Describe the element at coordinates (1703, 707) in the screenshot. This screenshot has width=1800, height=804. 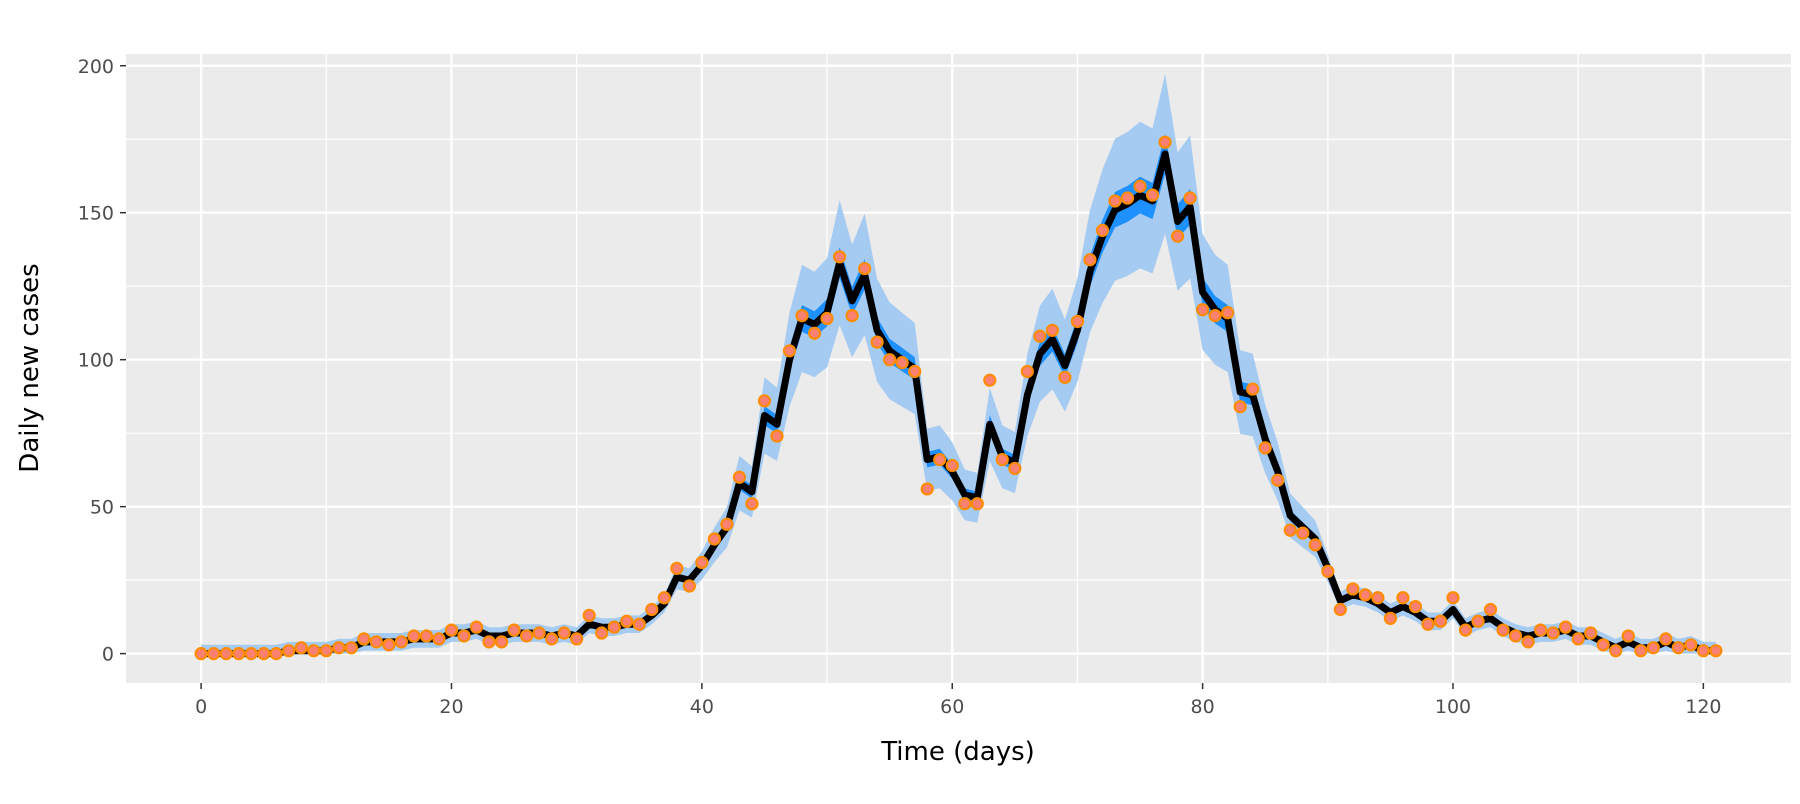
I see `x-tick-label: 120` at that location.